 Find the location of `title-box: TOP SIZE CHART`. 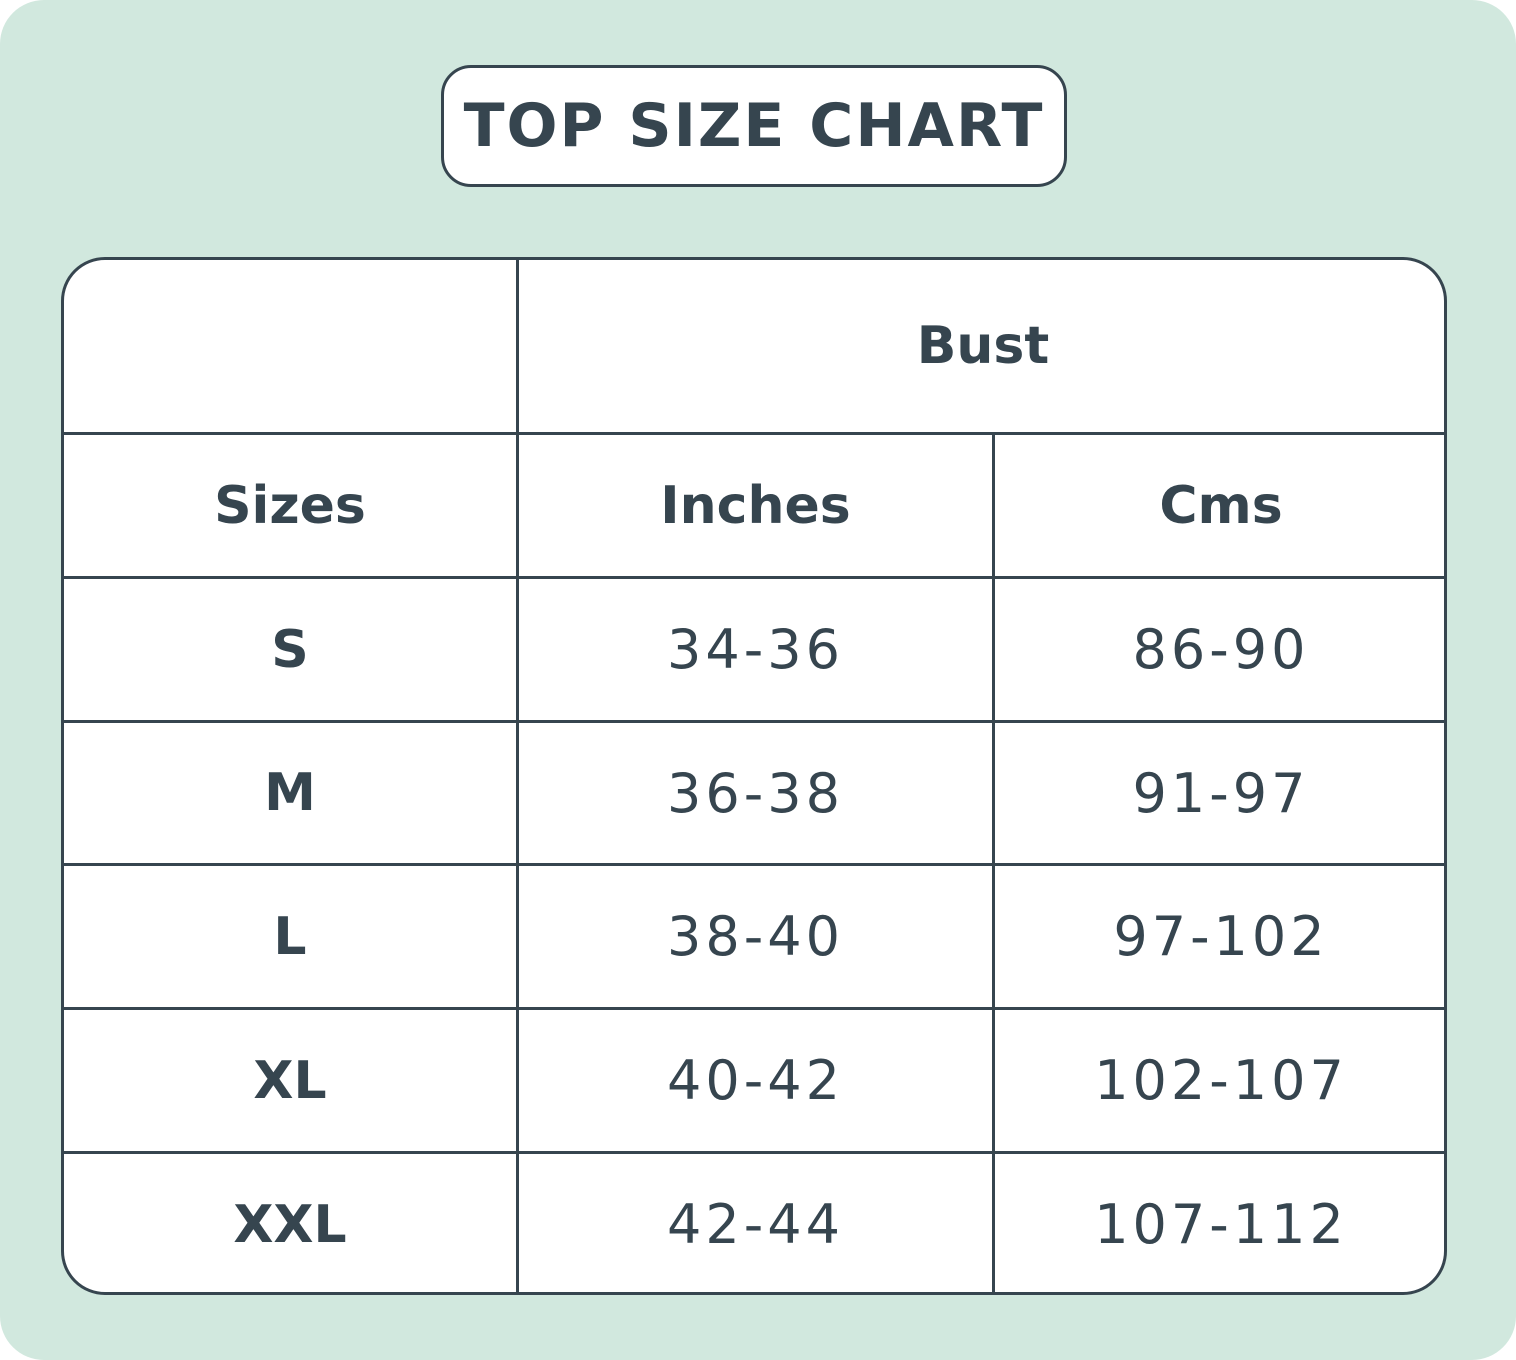

title-box: TOP SIZE CHART is located at coordinates (754, 126).